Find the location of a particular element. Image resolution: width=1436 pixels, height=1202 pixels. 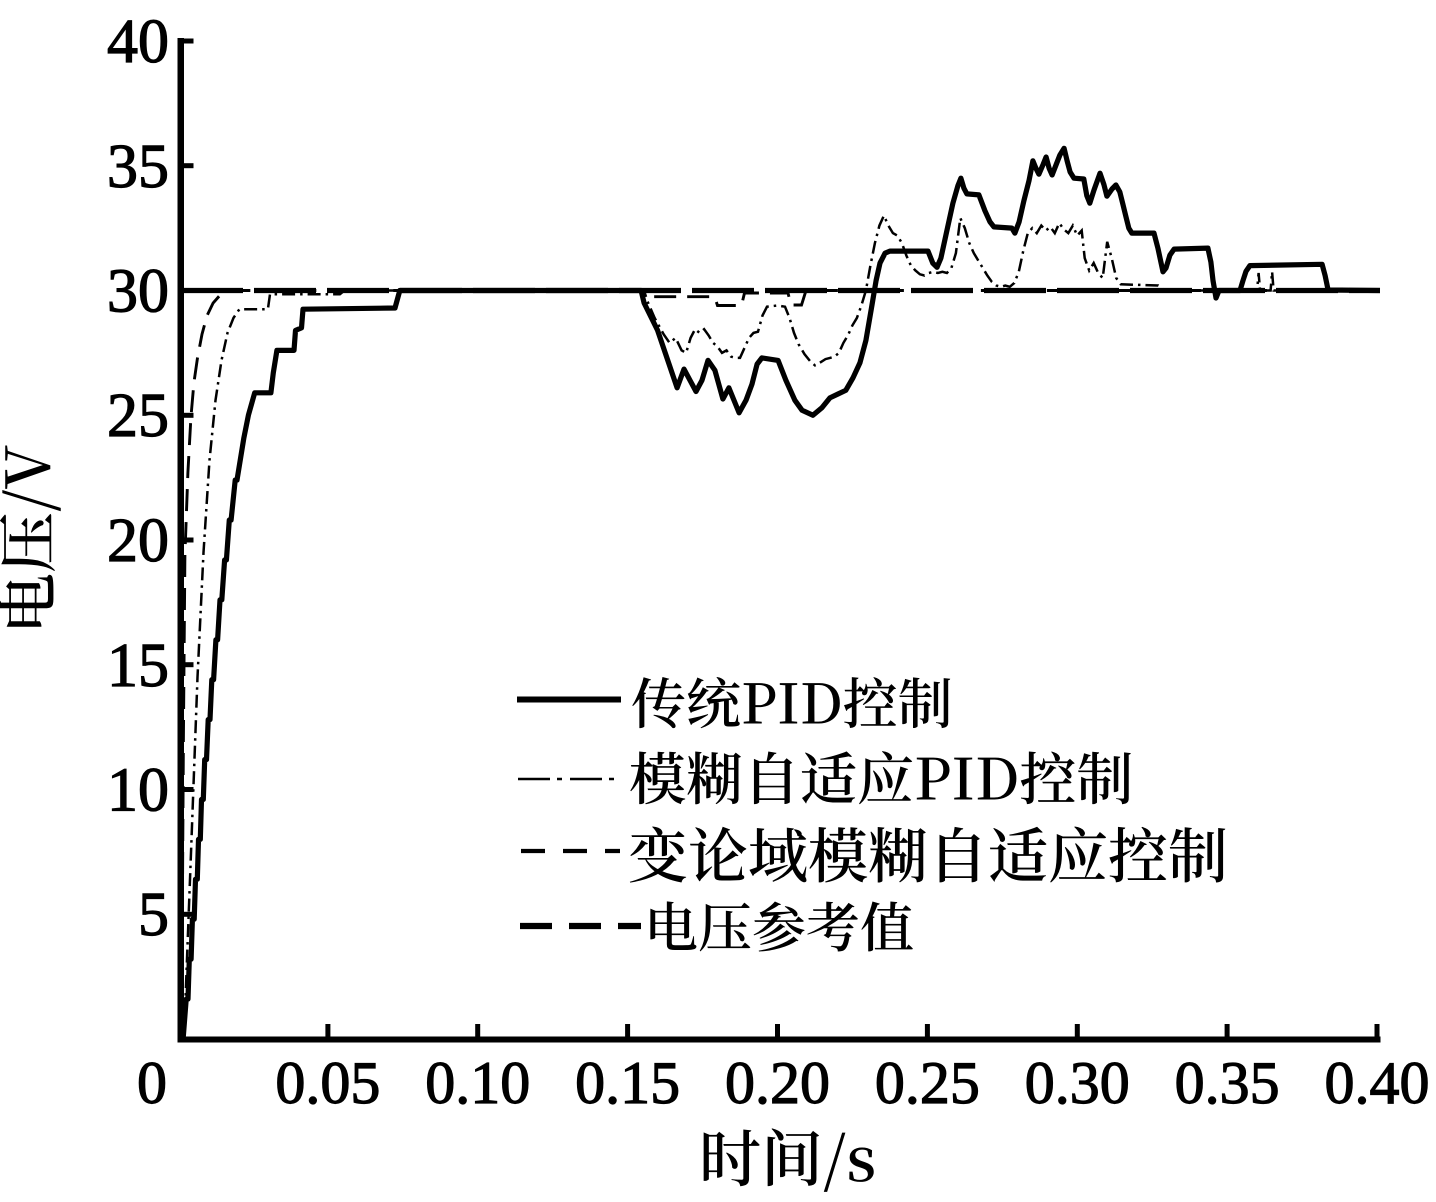

svg-text: 35 is located at coordinates (138, 167).